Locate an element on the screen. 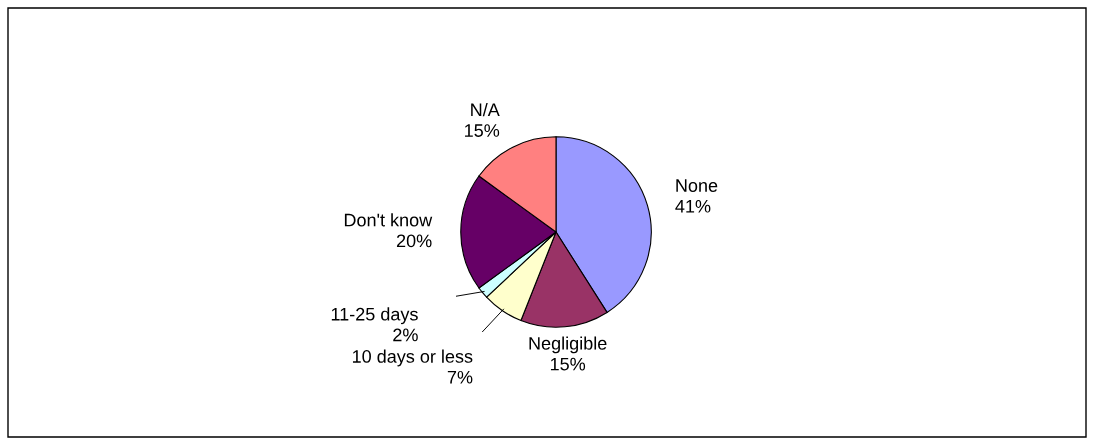 Image resolution: width=1094 pixels, height=445 pixels. slice-label: N/A is located at coordinates (485, 109).